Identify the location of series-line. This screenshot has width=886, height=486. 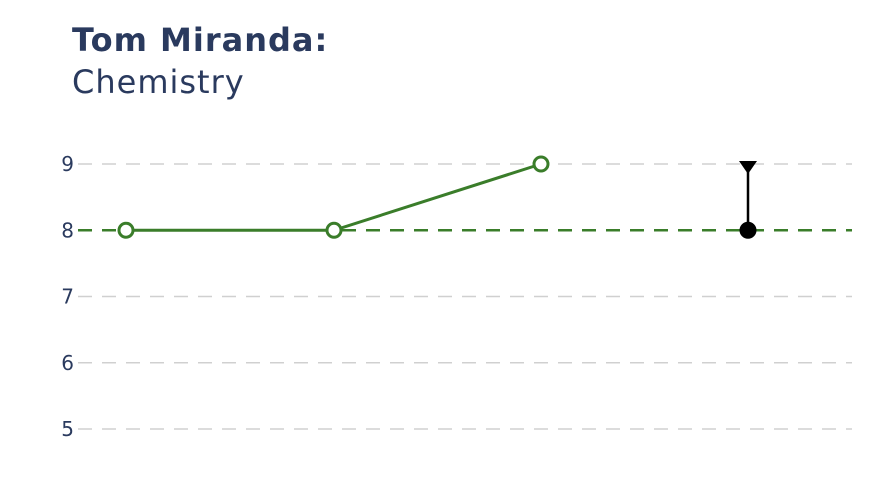
(334, 197).